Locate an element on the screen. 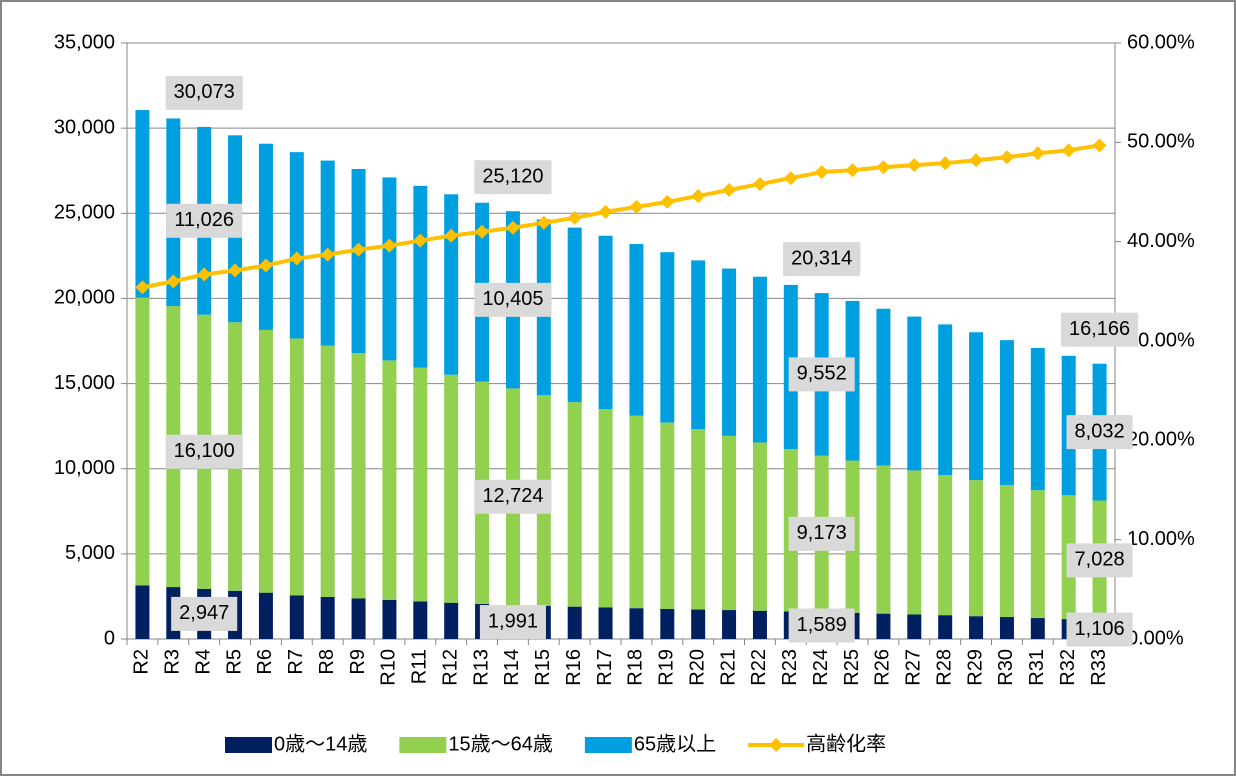  x-tick-label: R25 is located at coordinates (852, 667).